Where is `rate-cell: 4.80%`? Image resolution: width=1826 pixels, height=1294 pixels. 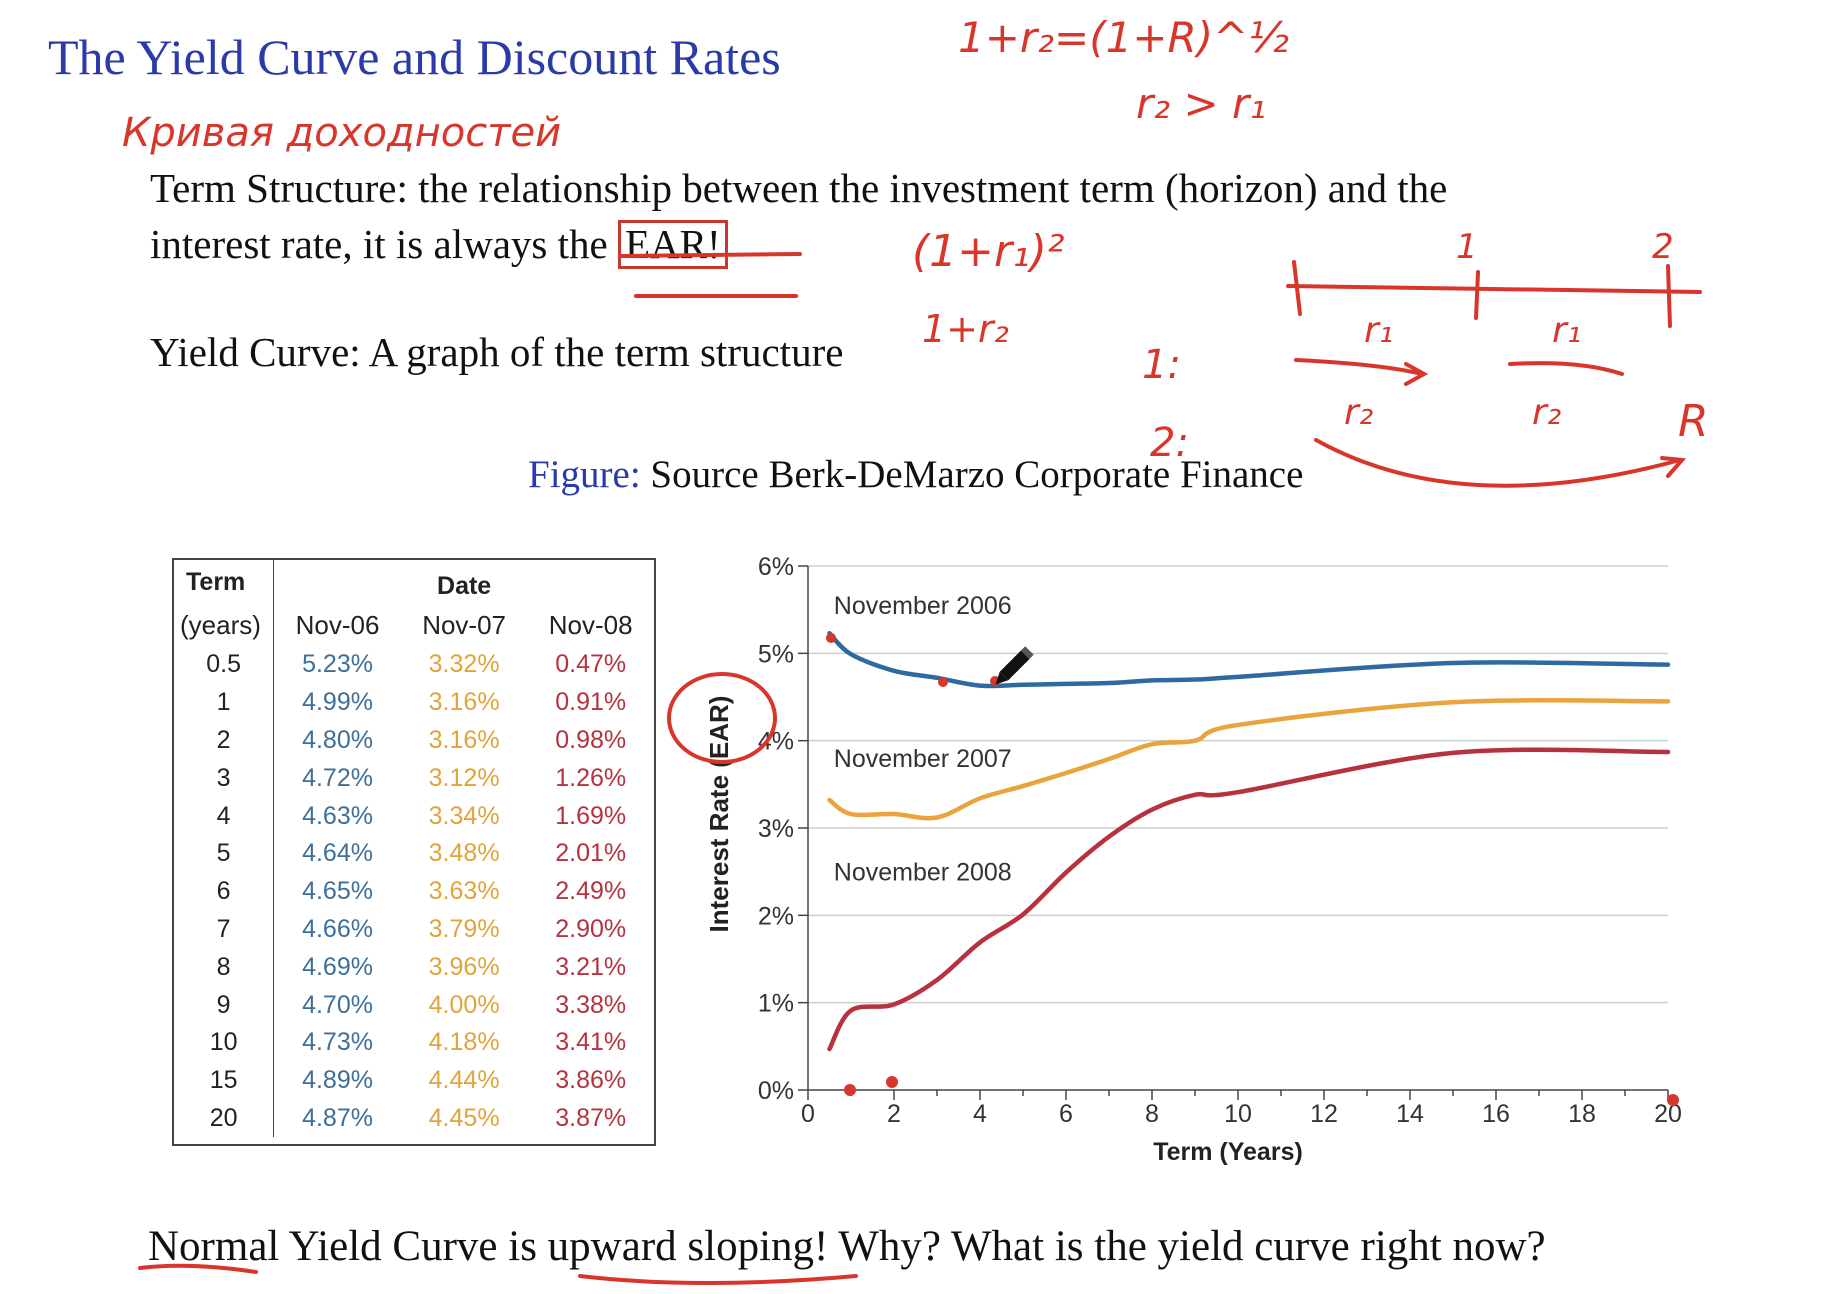 rate-cell: 4.80% is located at coordinates (337, 739).